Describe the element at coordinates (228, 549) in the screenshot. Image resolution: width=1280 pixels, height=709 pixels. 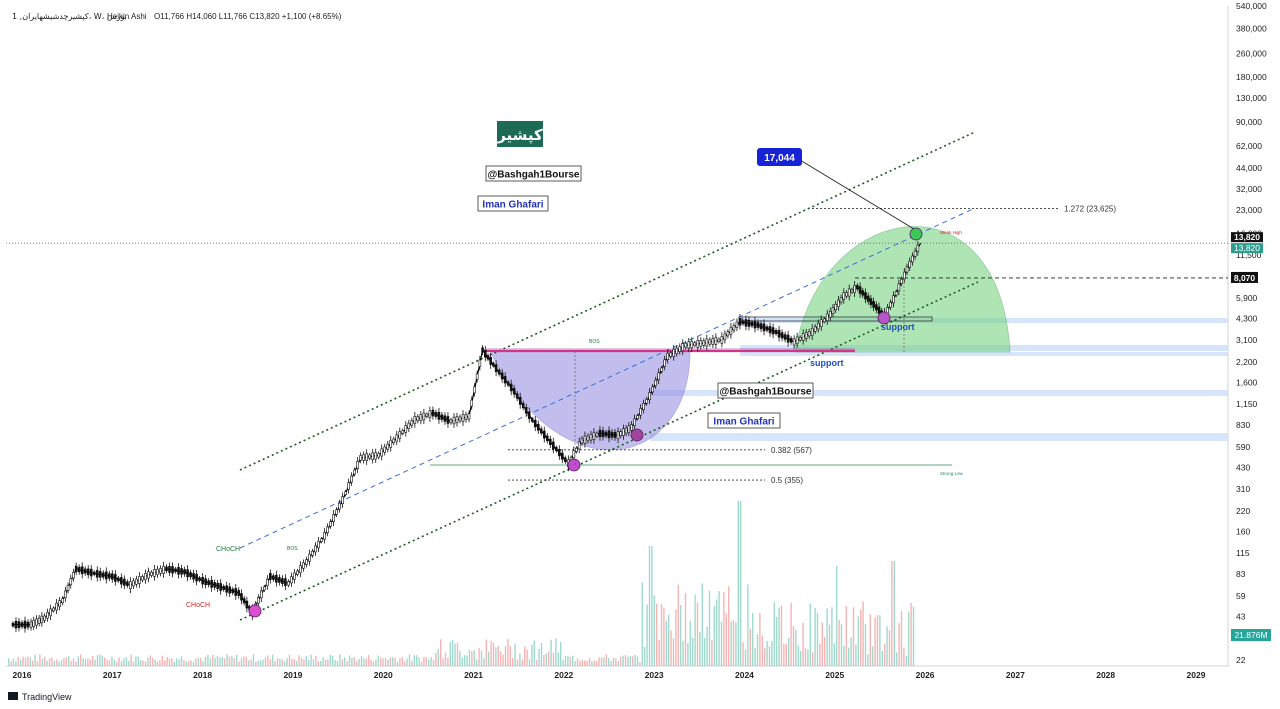
I see `structure-label: CHoCH` at that location.